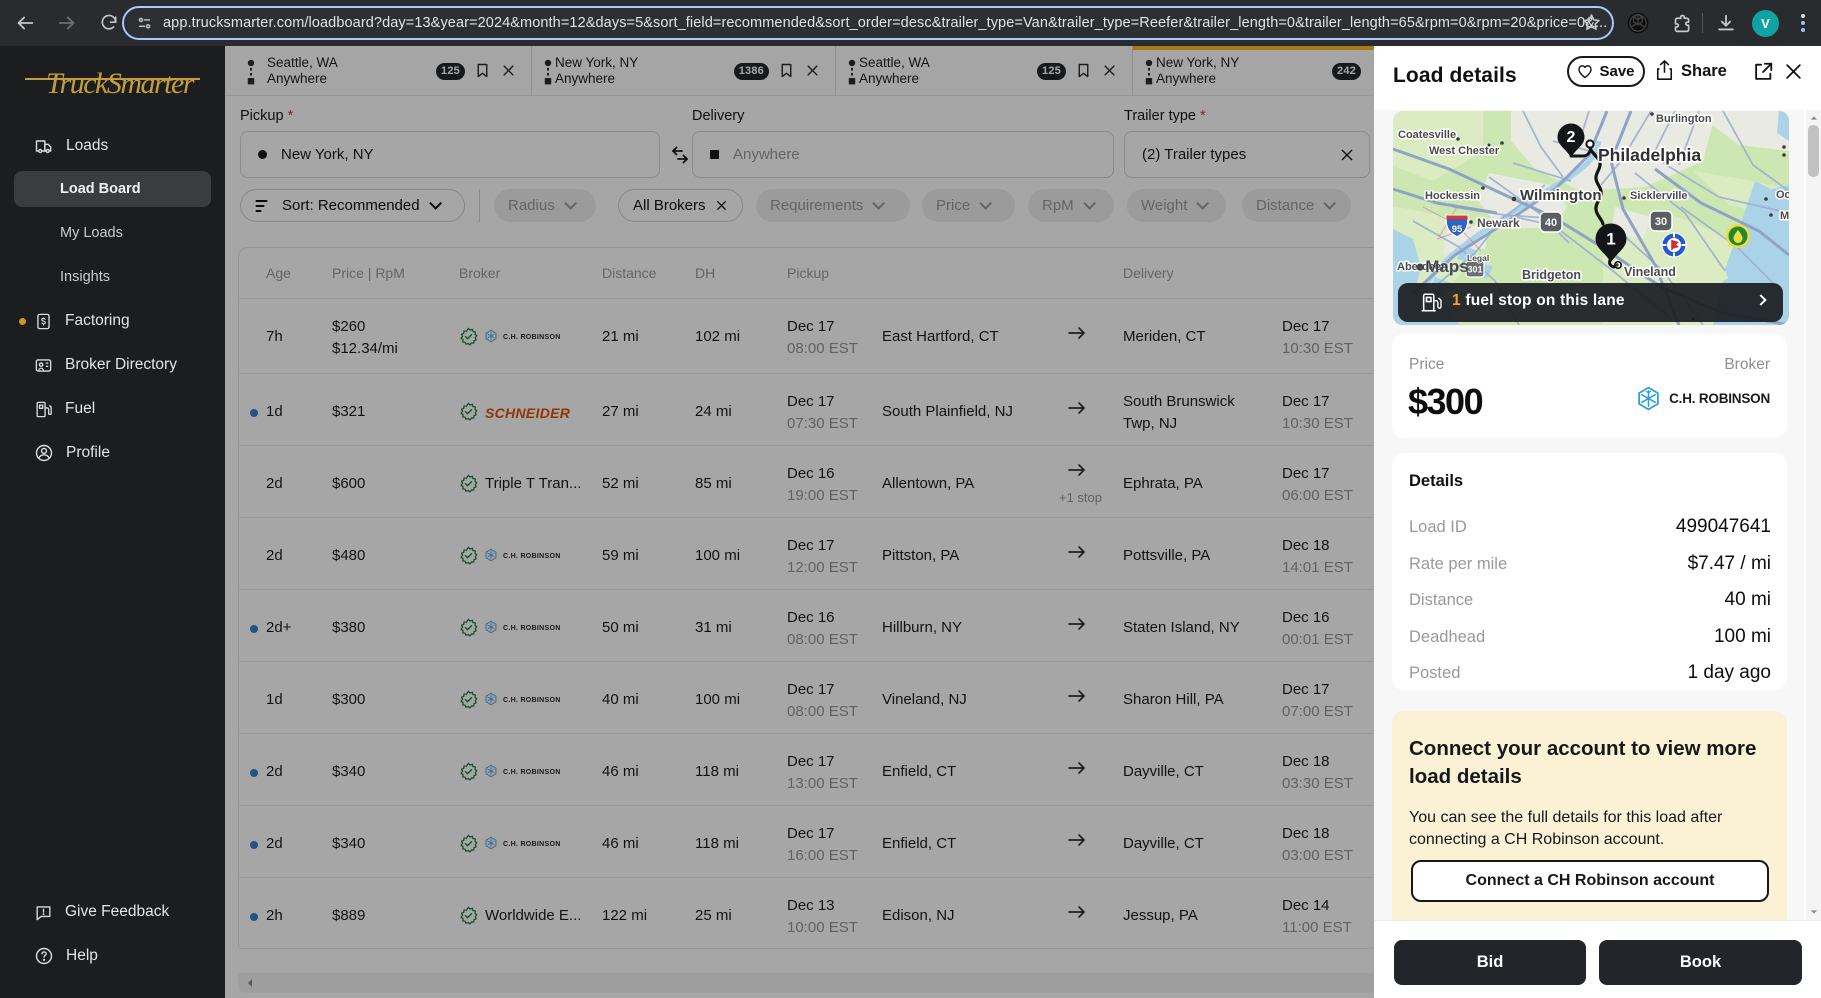 The width and height of the screenshot is (1821, 998). I want to click on svg-text: West Chester, so click(1464, 151).